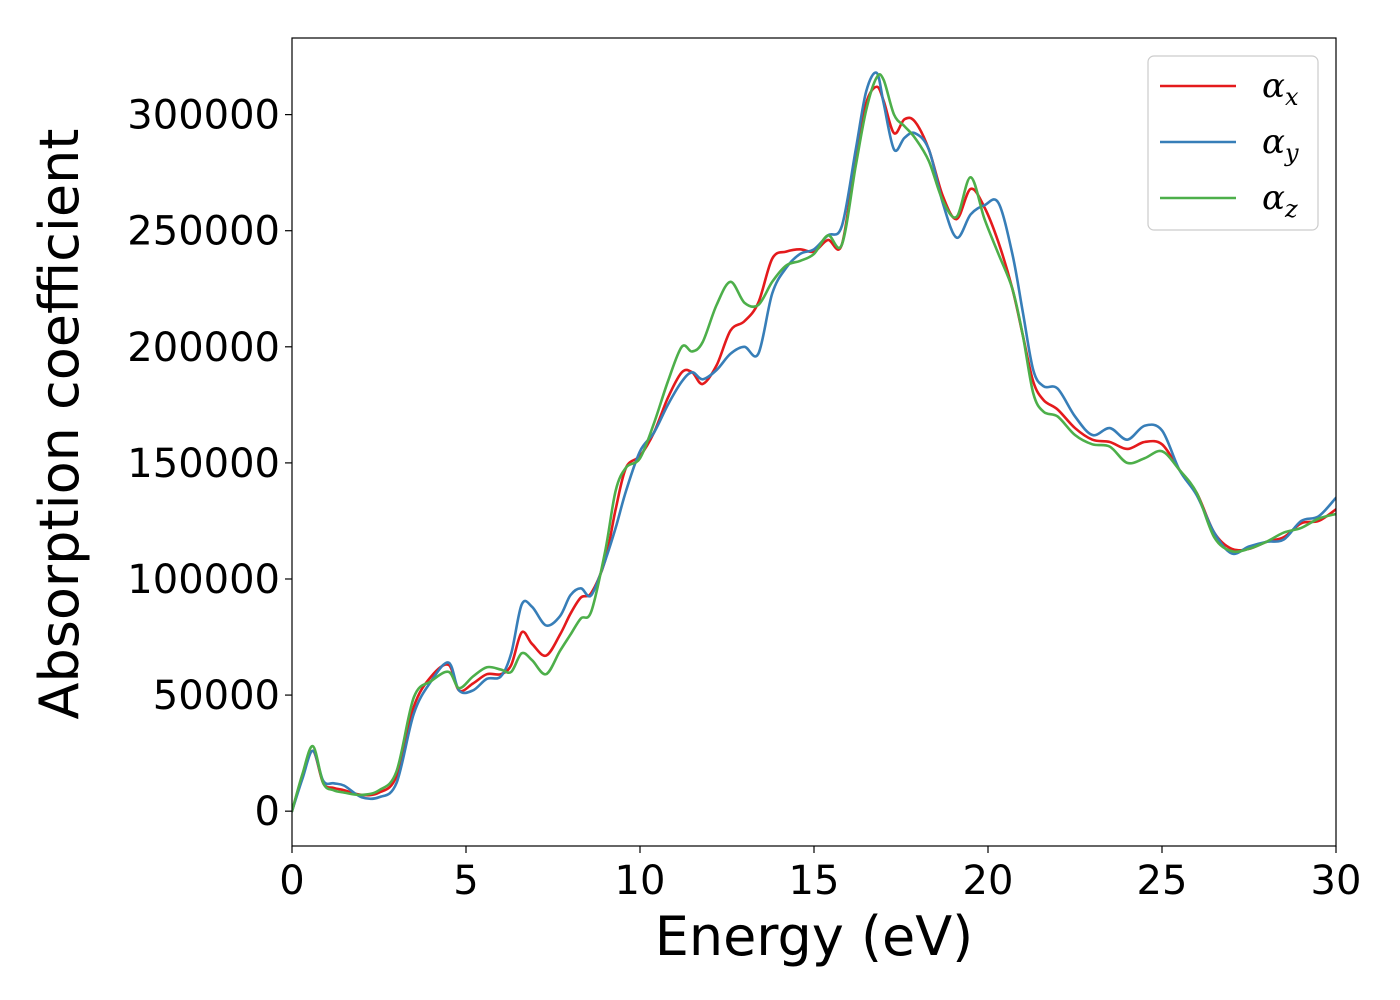  I want to click on y-axis-title: Absorption coefficient, so click(59, 424).